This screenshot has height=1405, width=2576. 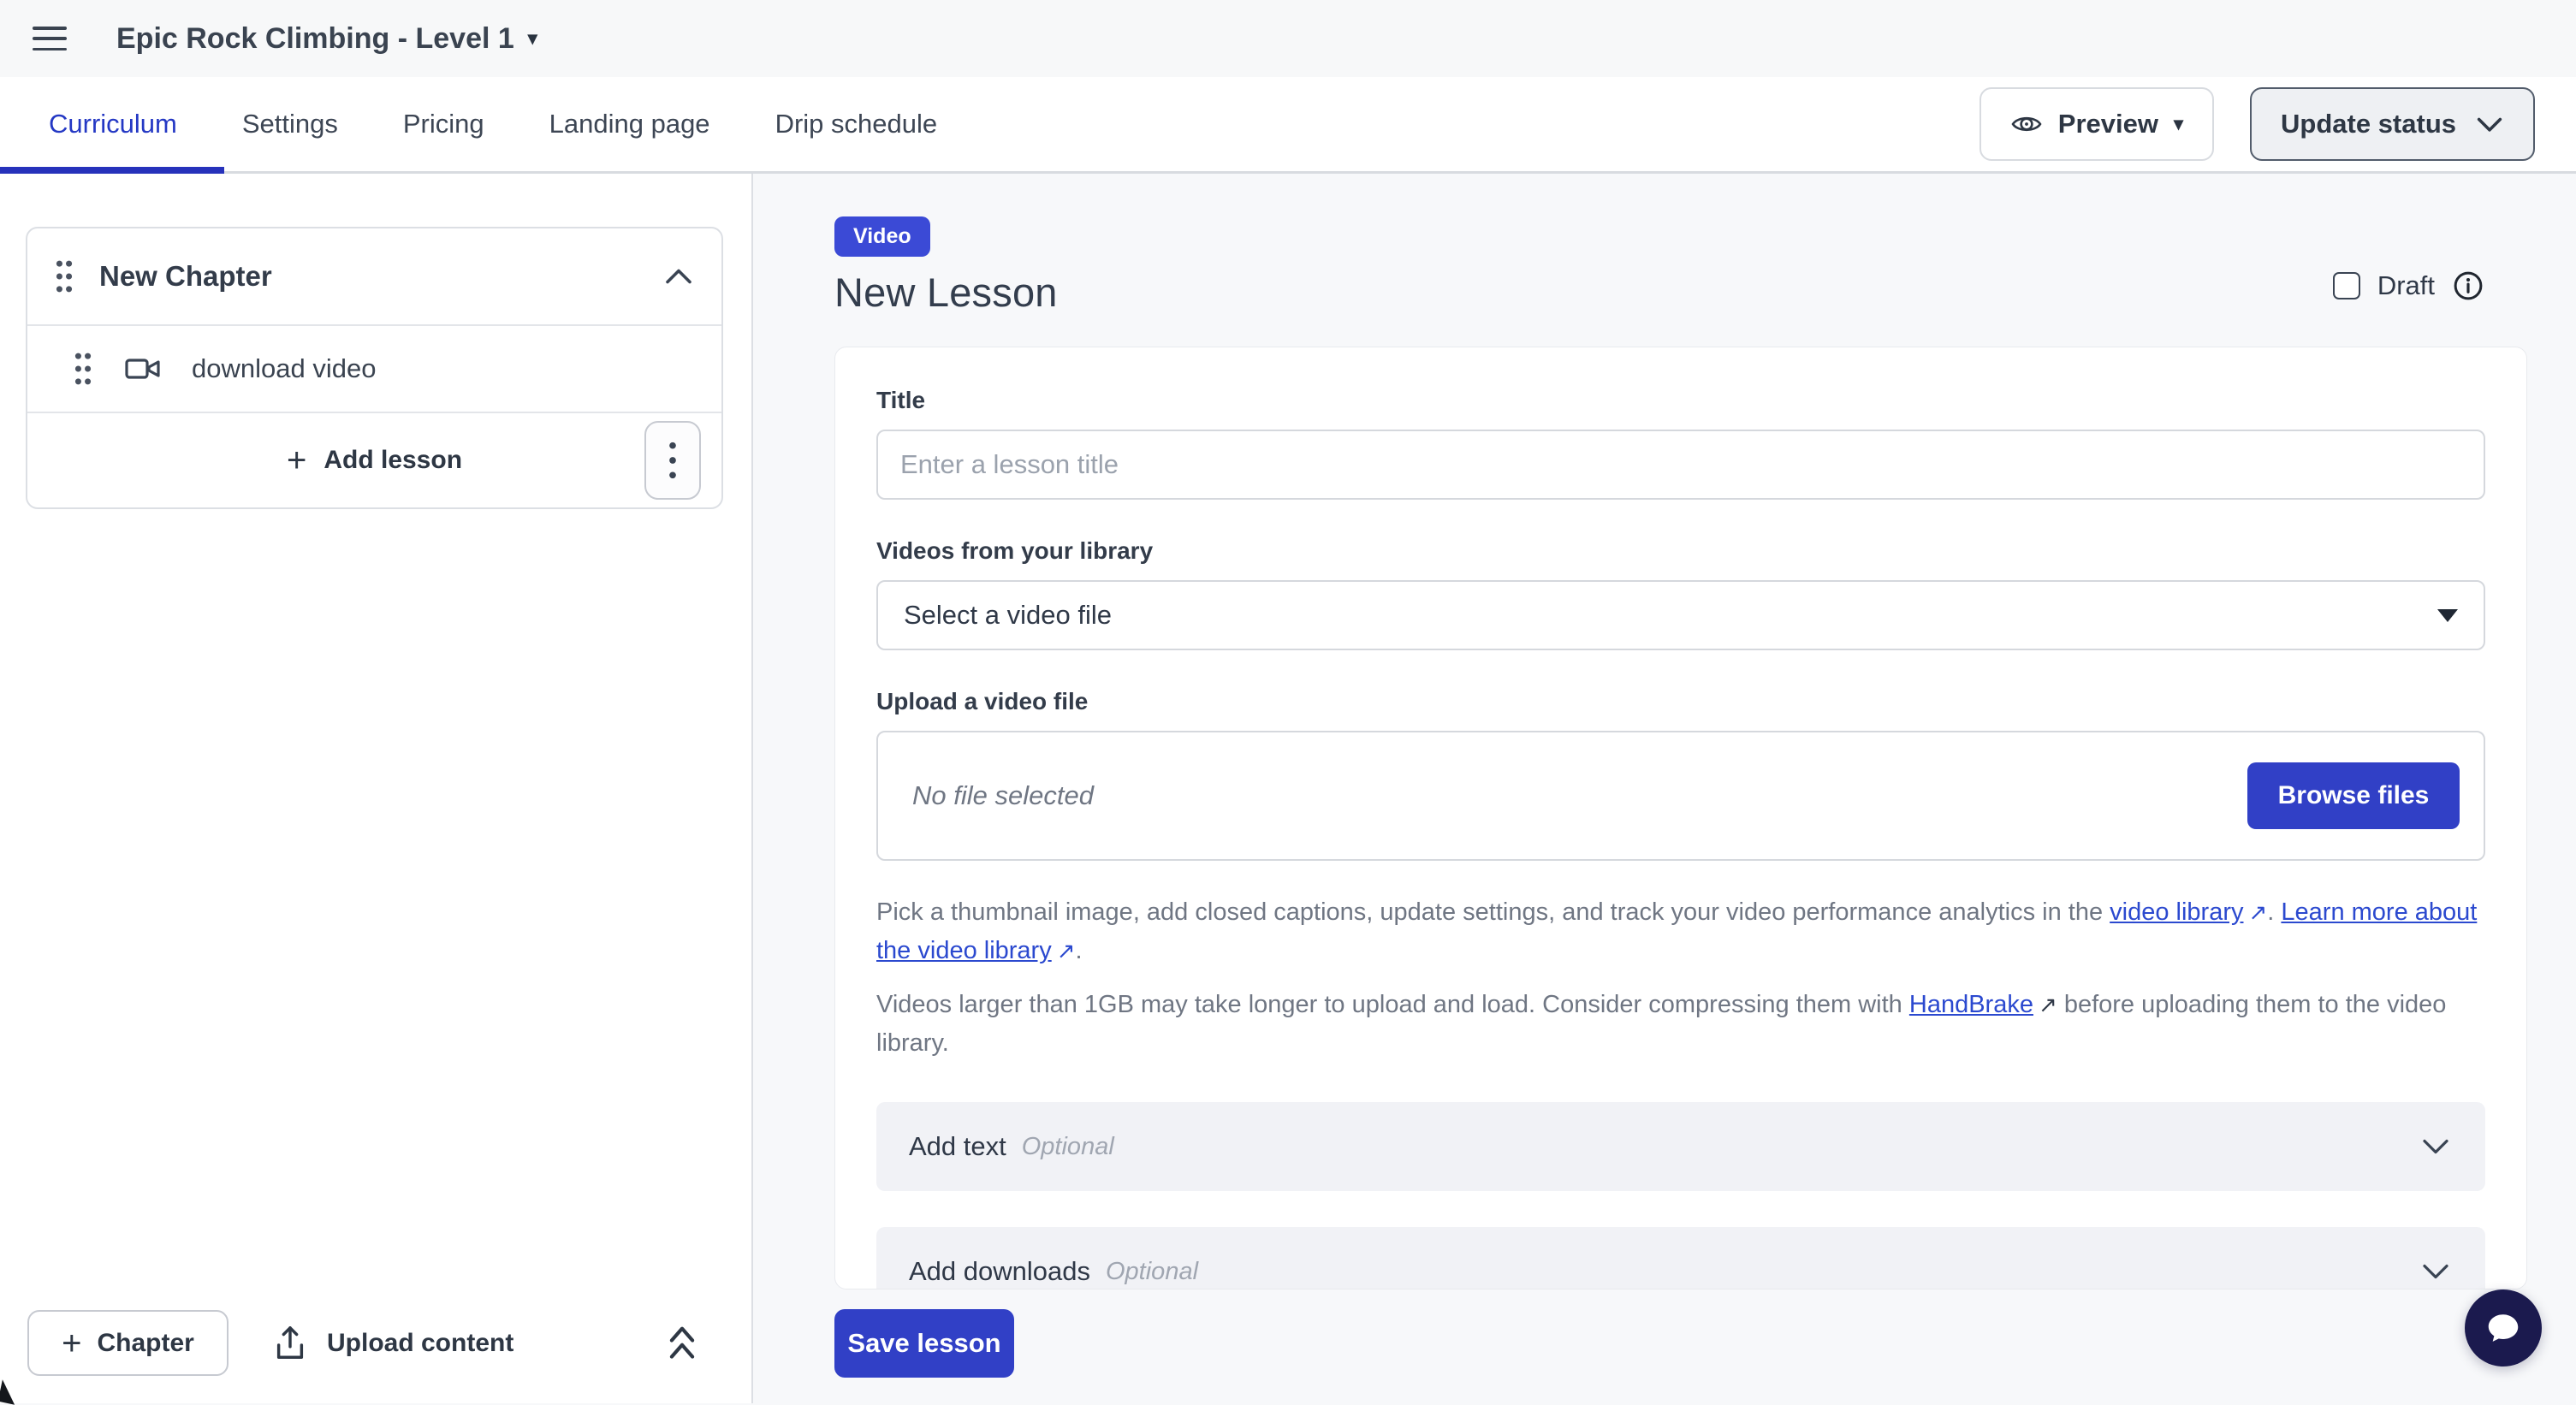 What do you see at coordinates (882, 237) in the screenshot?
I see `lesson-type-badge: Video` at bounding box center [882, 237].